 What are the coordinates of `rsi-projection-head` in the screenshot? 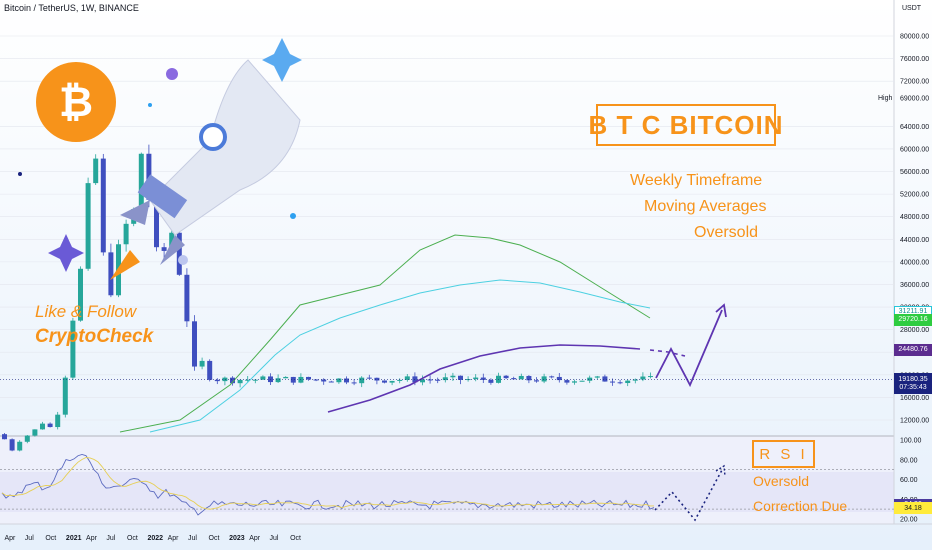 It's located at (720, 470).